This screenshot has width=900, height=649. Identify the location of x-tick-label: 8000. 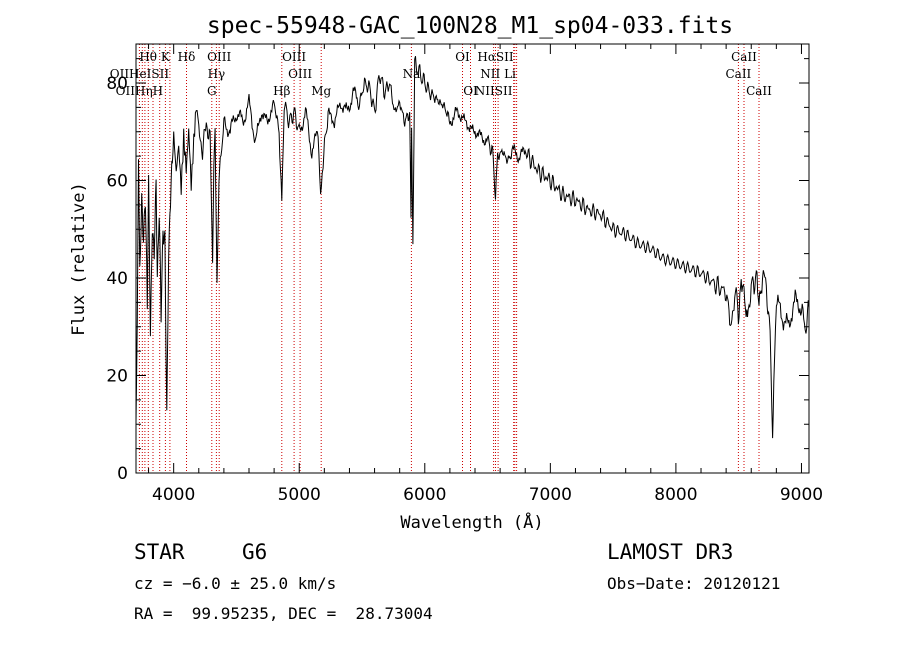
(675, 495).